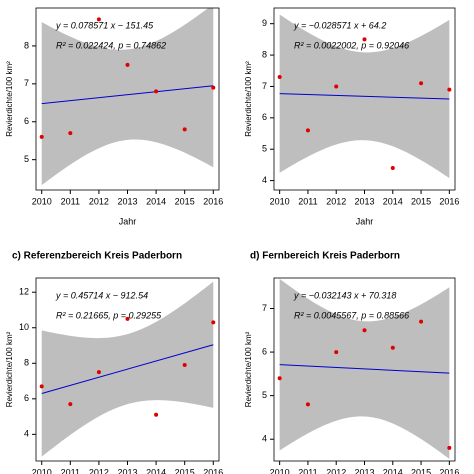 The width and height of the screenshot is (474, 474). I want to click on equation: y = −0.028571 x + 64.2, so click(339, 25).